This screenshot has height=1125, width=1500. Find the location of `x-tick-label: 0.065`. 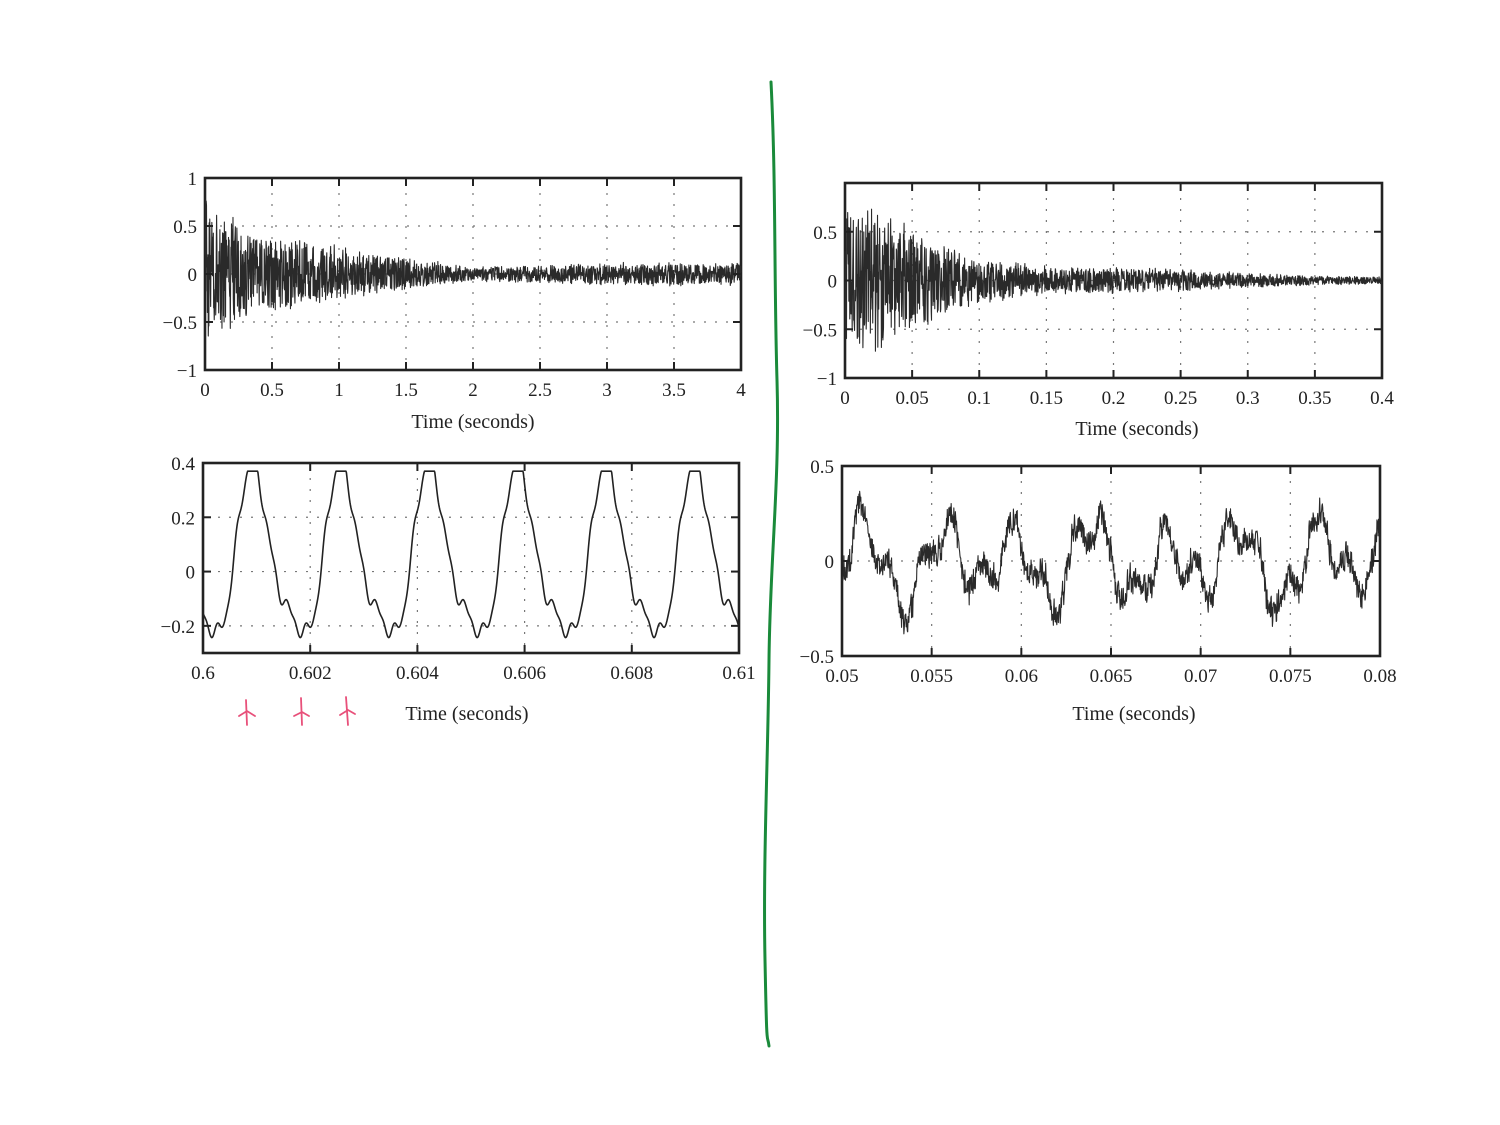

x-tick-label: 0.065 is located at coordinates (1111, 676).